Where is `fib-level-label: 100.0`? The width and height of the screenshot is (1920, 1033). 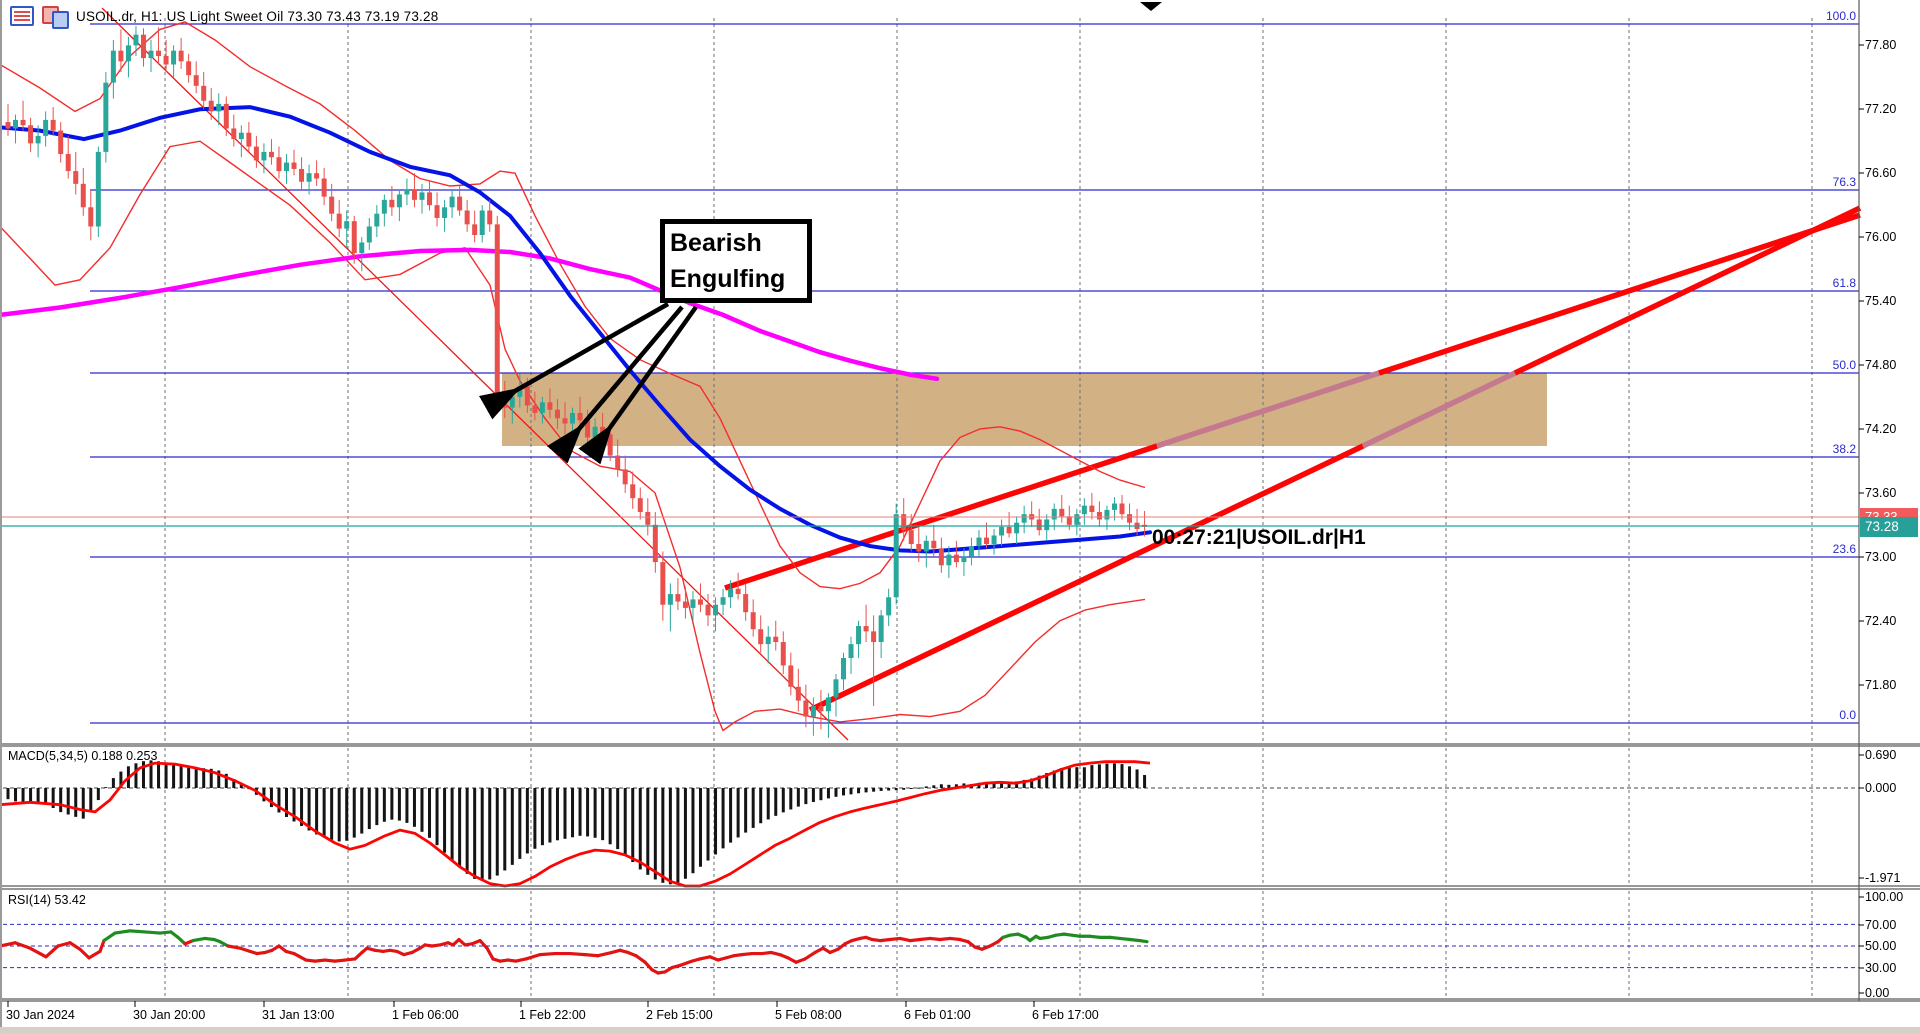 fib-level-label: 100.0 is located at coordinates (1841, 16).